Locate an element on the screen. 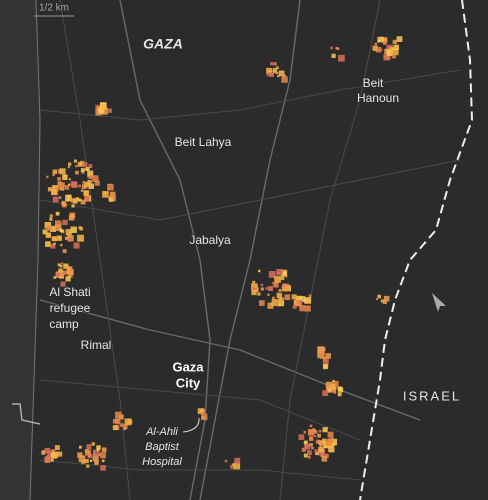  place-label: Beit is located at coordinates (373, 83).